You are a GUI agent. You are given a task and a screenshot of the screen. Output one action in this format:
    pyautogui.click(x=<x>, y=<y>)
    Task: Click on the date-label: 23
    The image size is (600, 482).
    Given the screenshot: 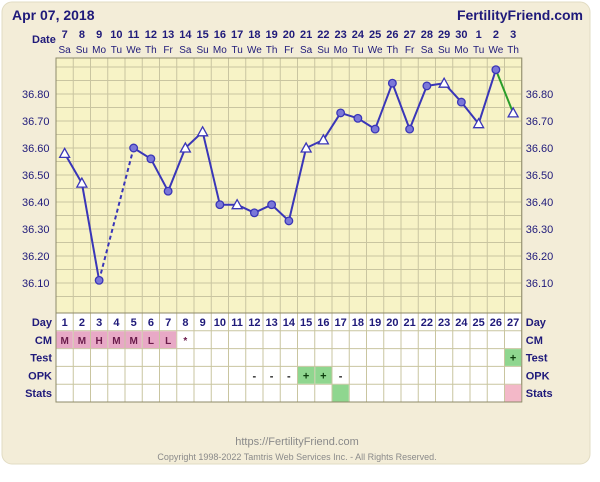 What is the action you would take?
    pyautogui.click(x=341, y=35)
    